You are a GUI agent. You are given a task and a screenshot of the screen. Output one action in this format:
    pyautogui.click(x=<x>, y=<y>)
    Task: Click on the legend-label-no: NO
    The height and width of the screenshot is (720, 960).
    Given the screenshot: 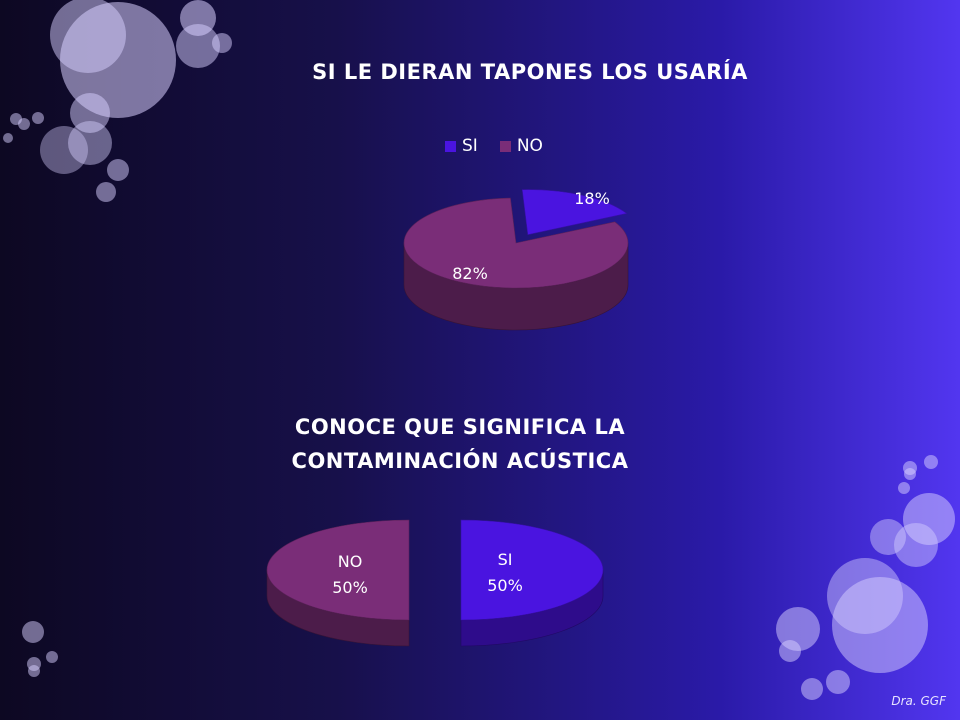 What is the action you would take?
    pyautogui.click(x=529, y=146)
    